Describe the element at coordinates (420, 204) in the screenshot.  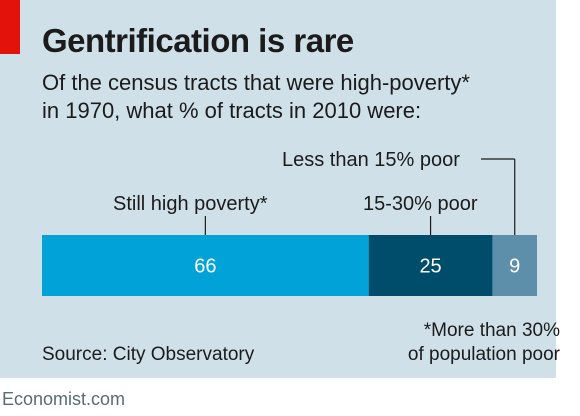
I see `segment-label-2: 15-30% poor` at that location.